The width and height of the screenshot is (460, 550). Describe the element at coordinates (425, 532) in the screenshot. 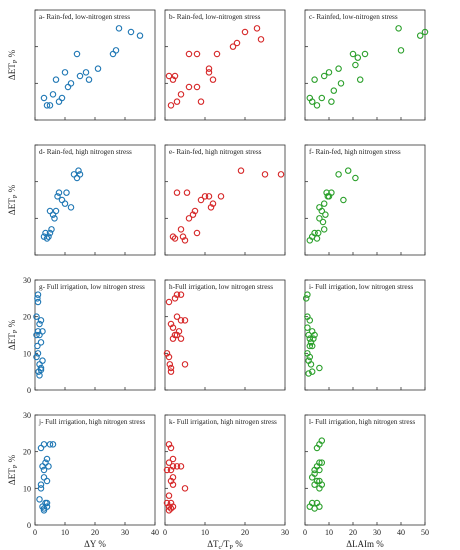

I see `x-tick-label: 50` at that location.